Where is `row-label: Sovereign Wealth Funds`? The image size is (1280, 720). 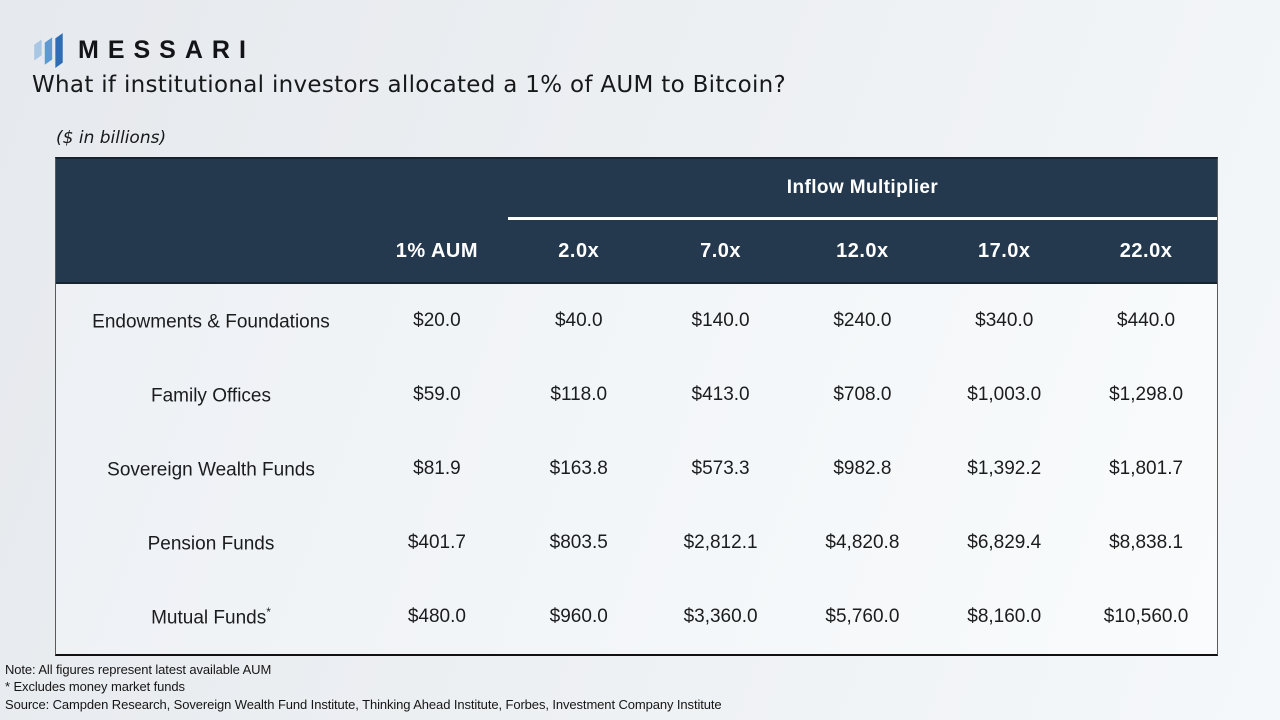
row-label: Sovereign Wealth Funds is located at coordinates (211, 469).